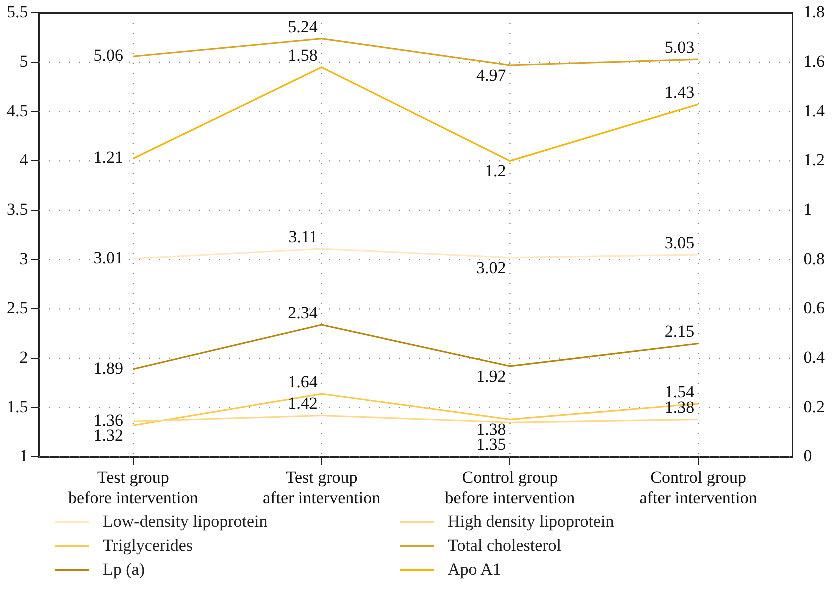 The width and height of the screenshot is (838, 616). What do you see at coordinates (303, 312) in the screenshot?
I see `data-label: 2.34` at bounding box center [303, 312].